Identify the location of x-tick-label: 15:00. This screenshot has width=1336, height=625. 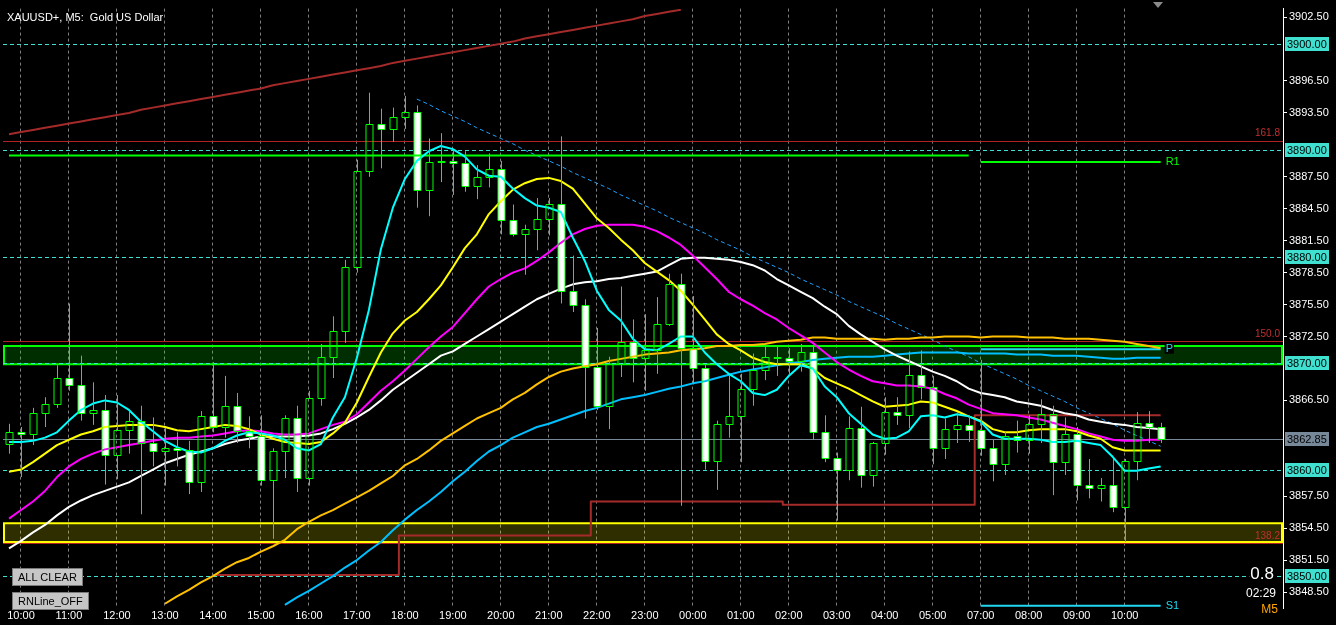
(261, 614).